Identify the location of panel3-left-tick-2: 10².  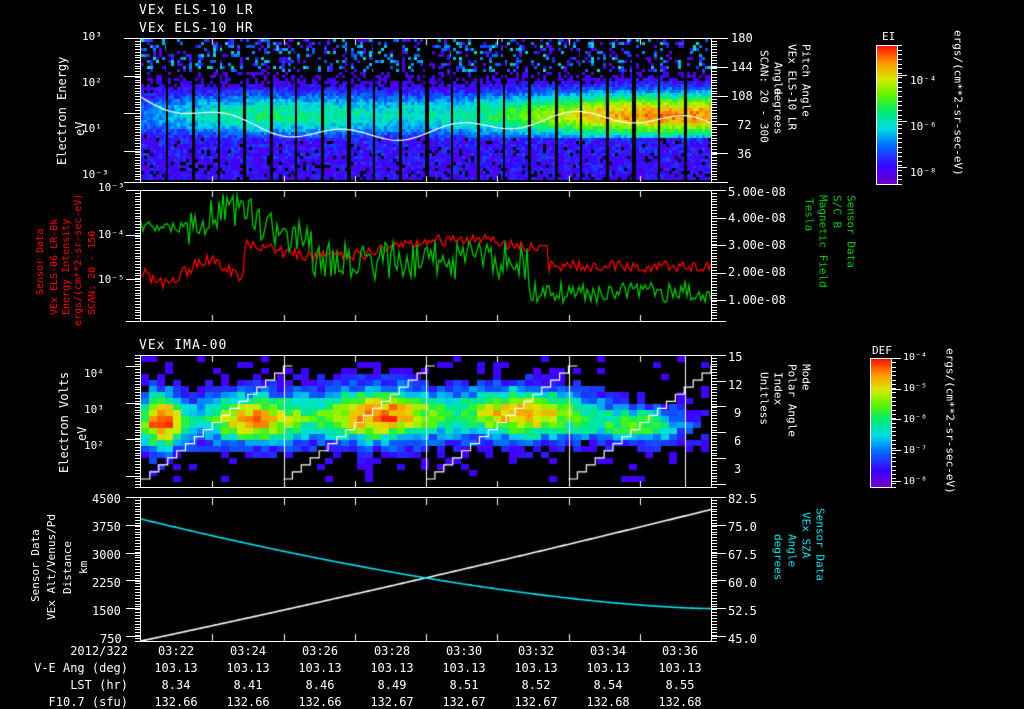
(94, 445).